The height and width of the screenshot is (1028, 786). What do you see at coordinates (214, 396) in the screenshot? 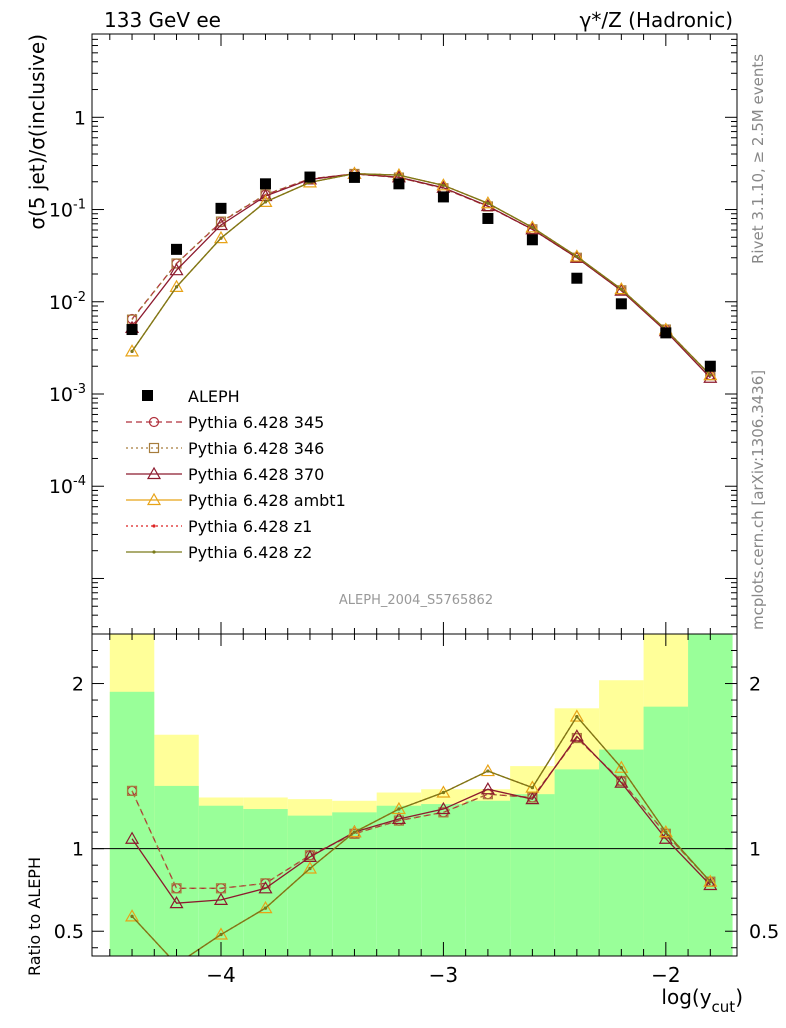
I see `legend-label-data: ALEPH` at bounding box center [214, 396].